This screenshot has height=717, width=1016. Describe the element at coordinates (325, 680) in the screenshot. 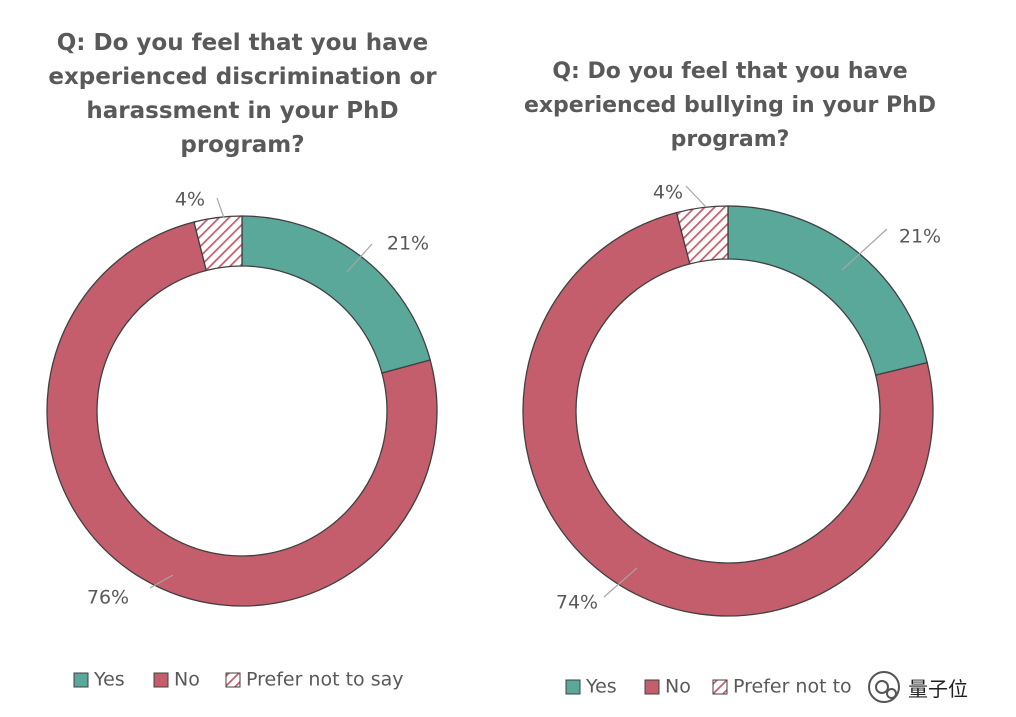

I see `chart-1-legend-label: Prefer not to say` at that location.